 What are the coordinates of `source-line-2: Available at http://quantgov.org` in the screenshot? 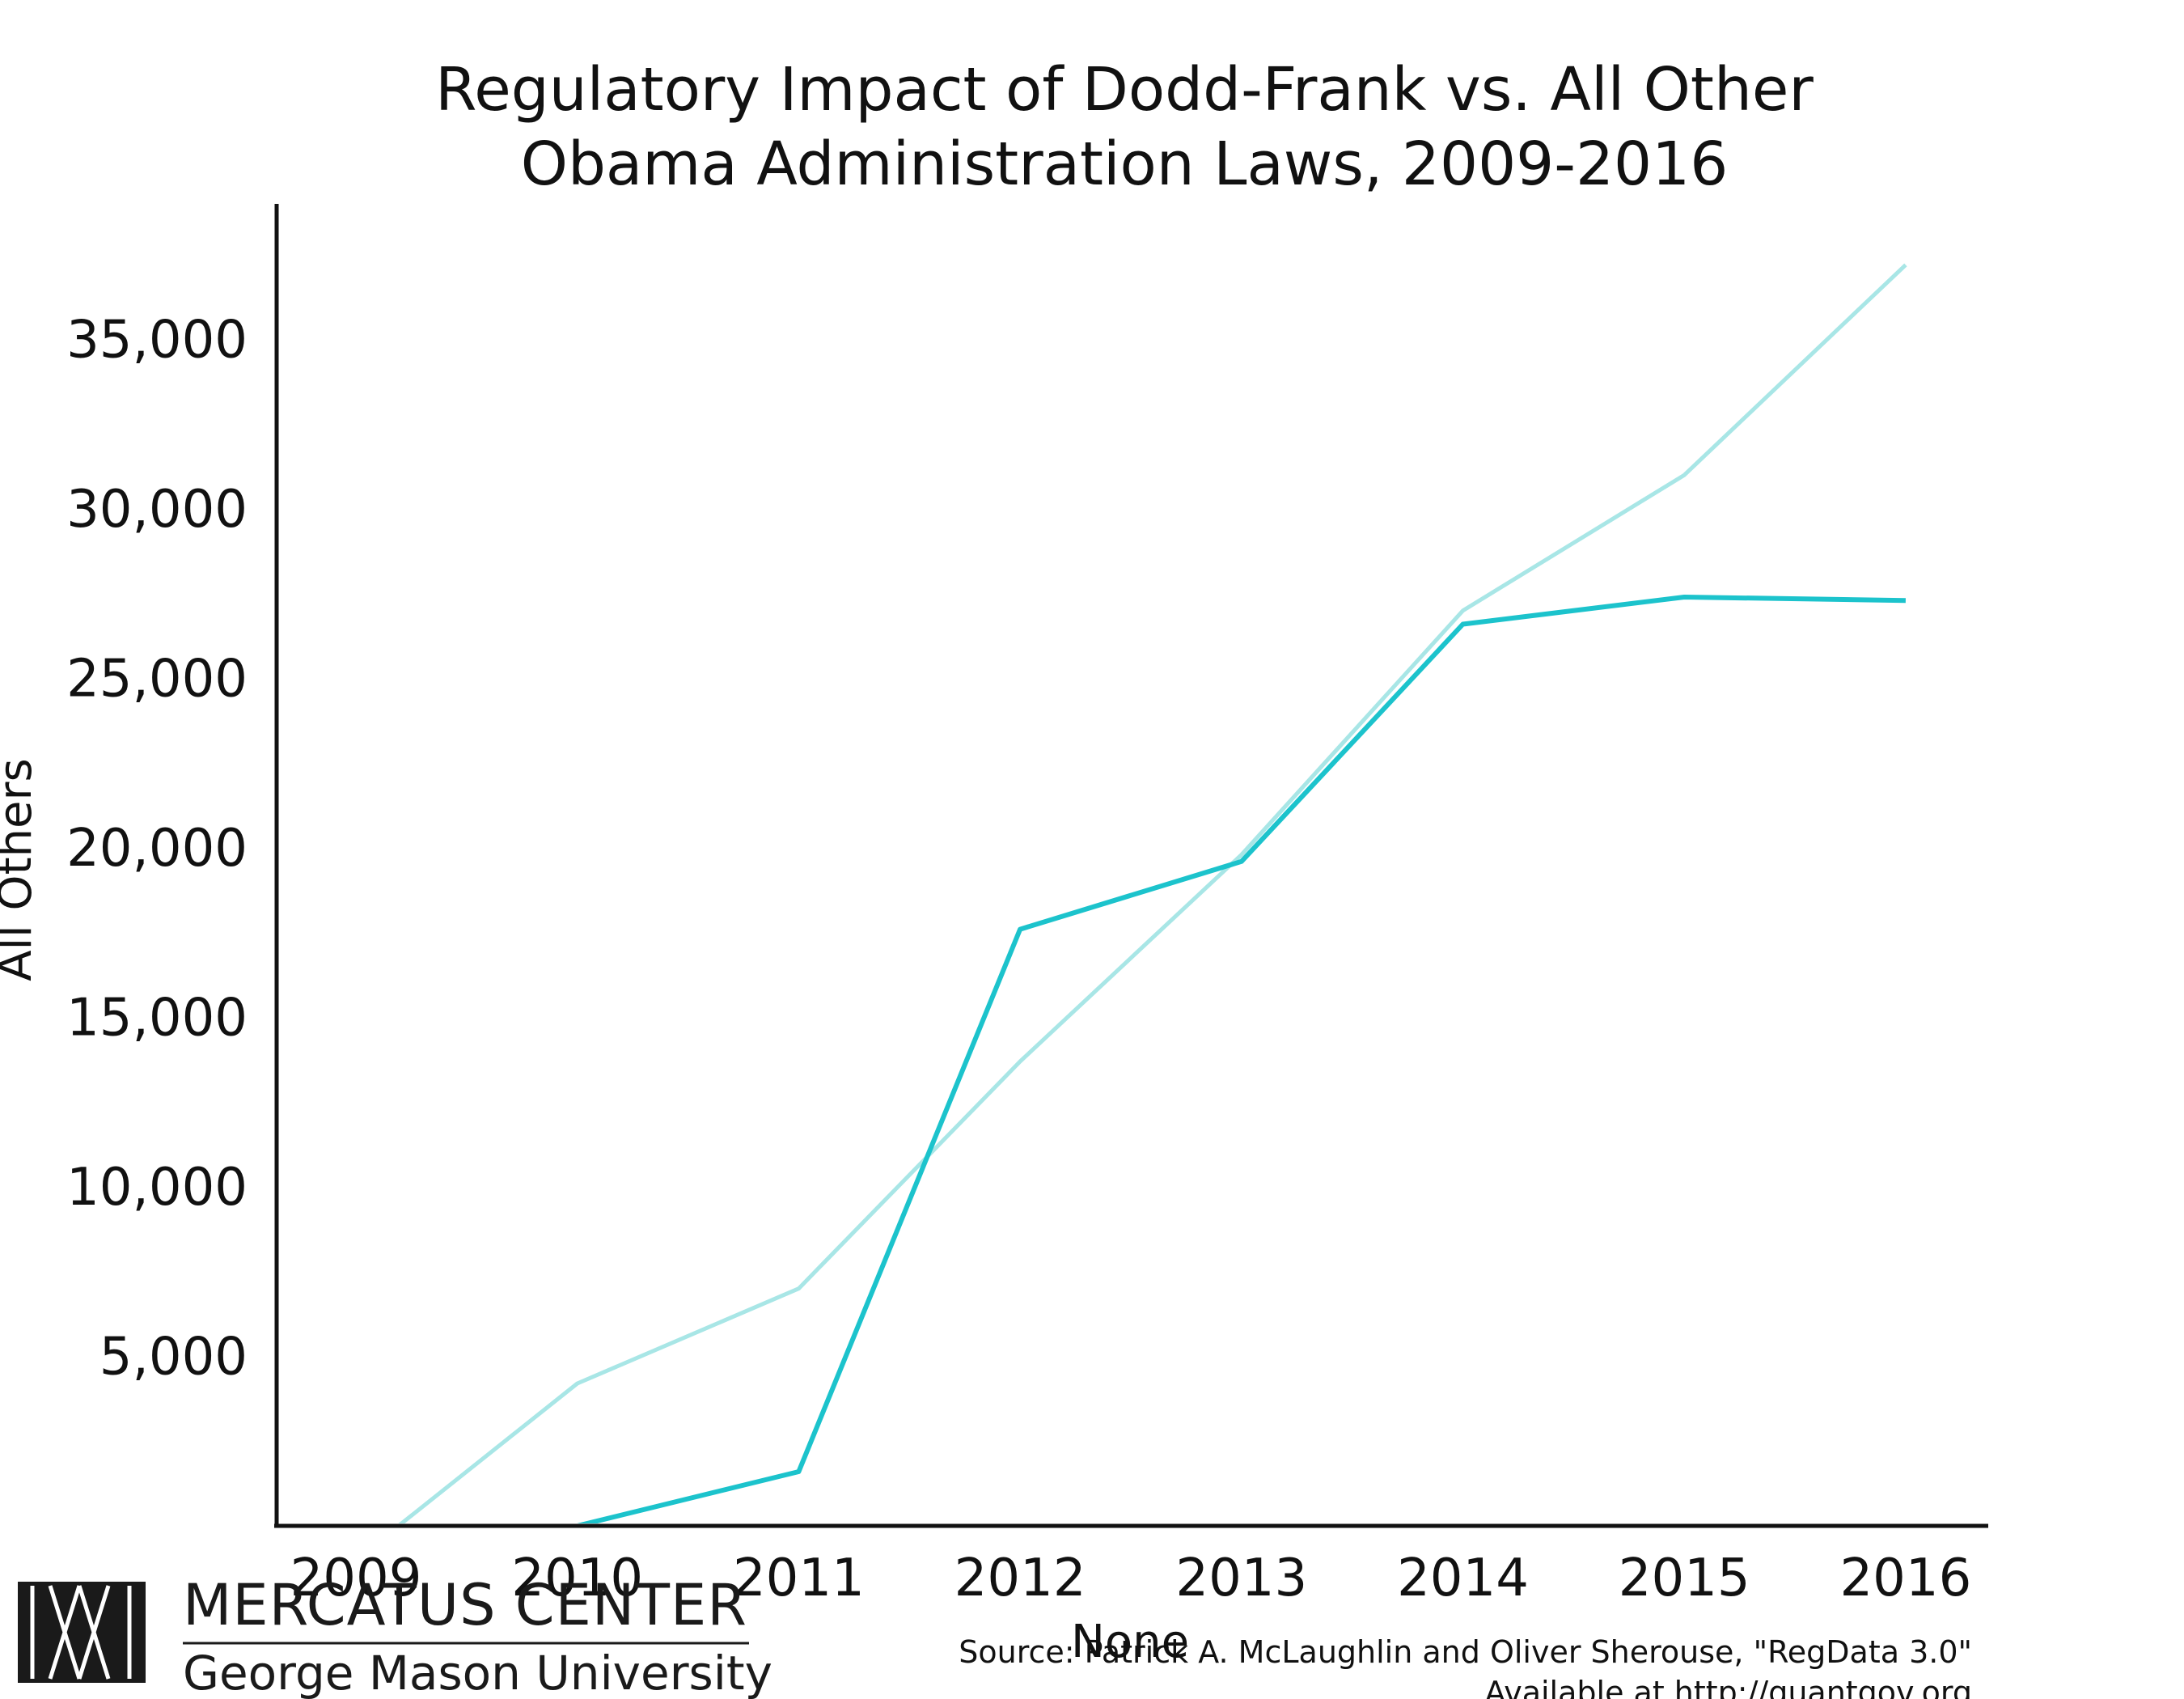 It's located at (1728, 1687).